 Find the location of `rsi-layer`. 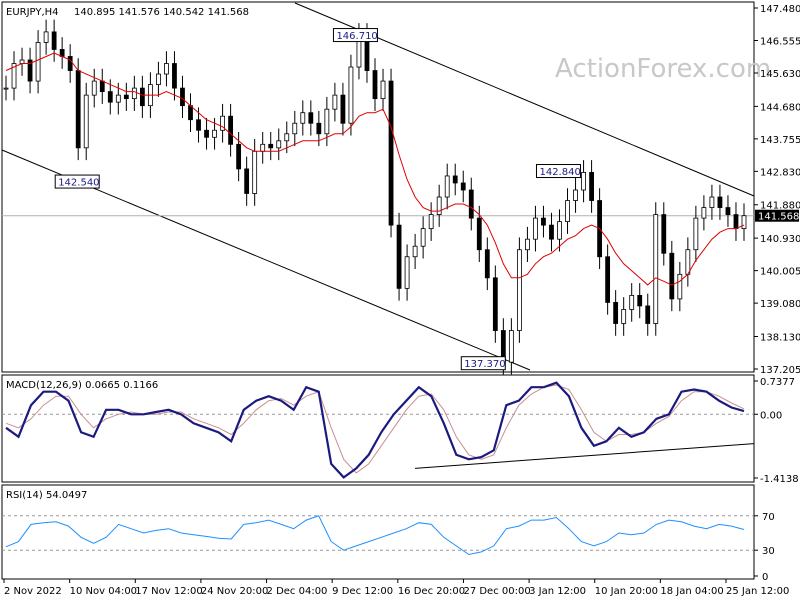

rsi-layer is located at coordinates (378, 535).